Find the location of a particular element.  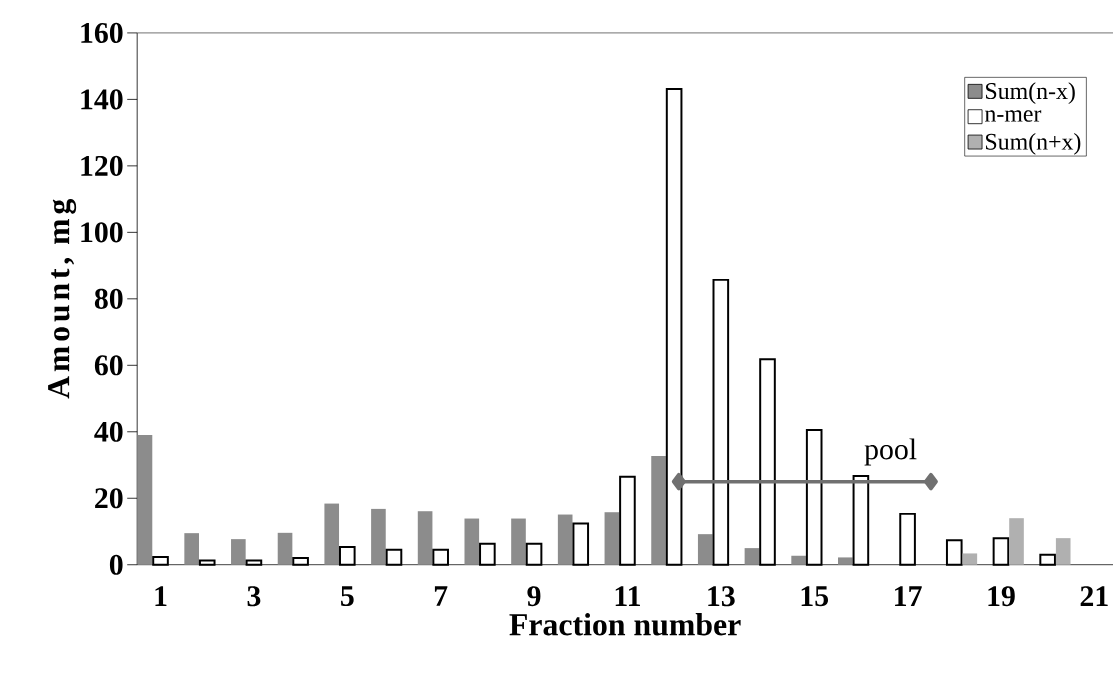

y-tick-label: 20 is located at coordinates (109, 498).